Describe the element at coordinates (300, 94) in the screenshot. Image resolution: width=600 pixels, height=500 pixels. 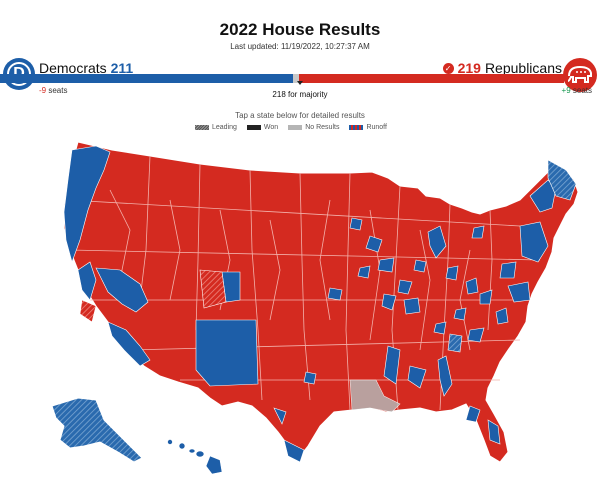
I see `majority-label: 218 for majority` at that location.